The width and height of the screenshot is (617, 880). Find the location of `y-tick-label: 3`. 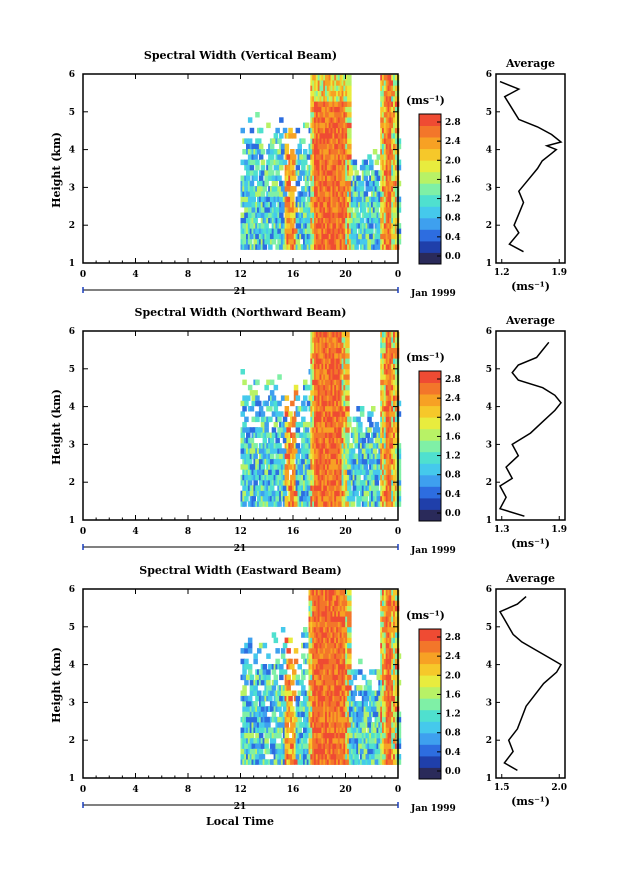

y-tick-label: 3 is located at coordinates (72, 445).